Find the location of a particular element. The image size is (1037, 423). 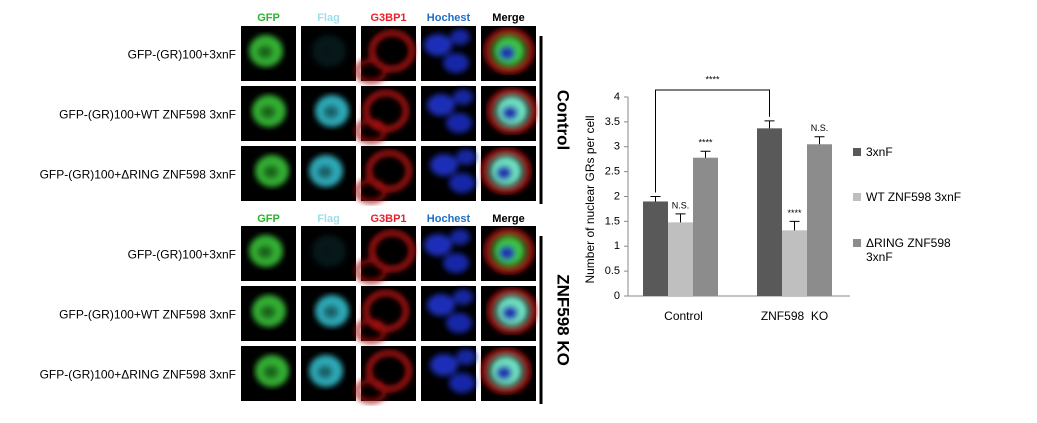

x-tick-label: ZNF598 KO is located at coordinates (794, 316).